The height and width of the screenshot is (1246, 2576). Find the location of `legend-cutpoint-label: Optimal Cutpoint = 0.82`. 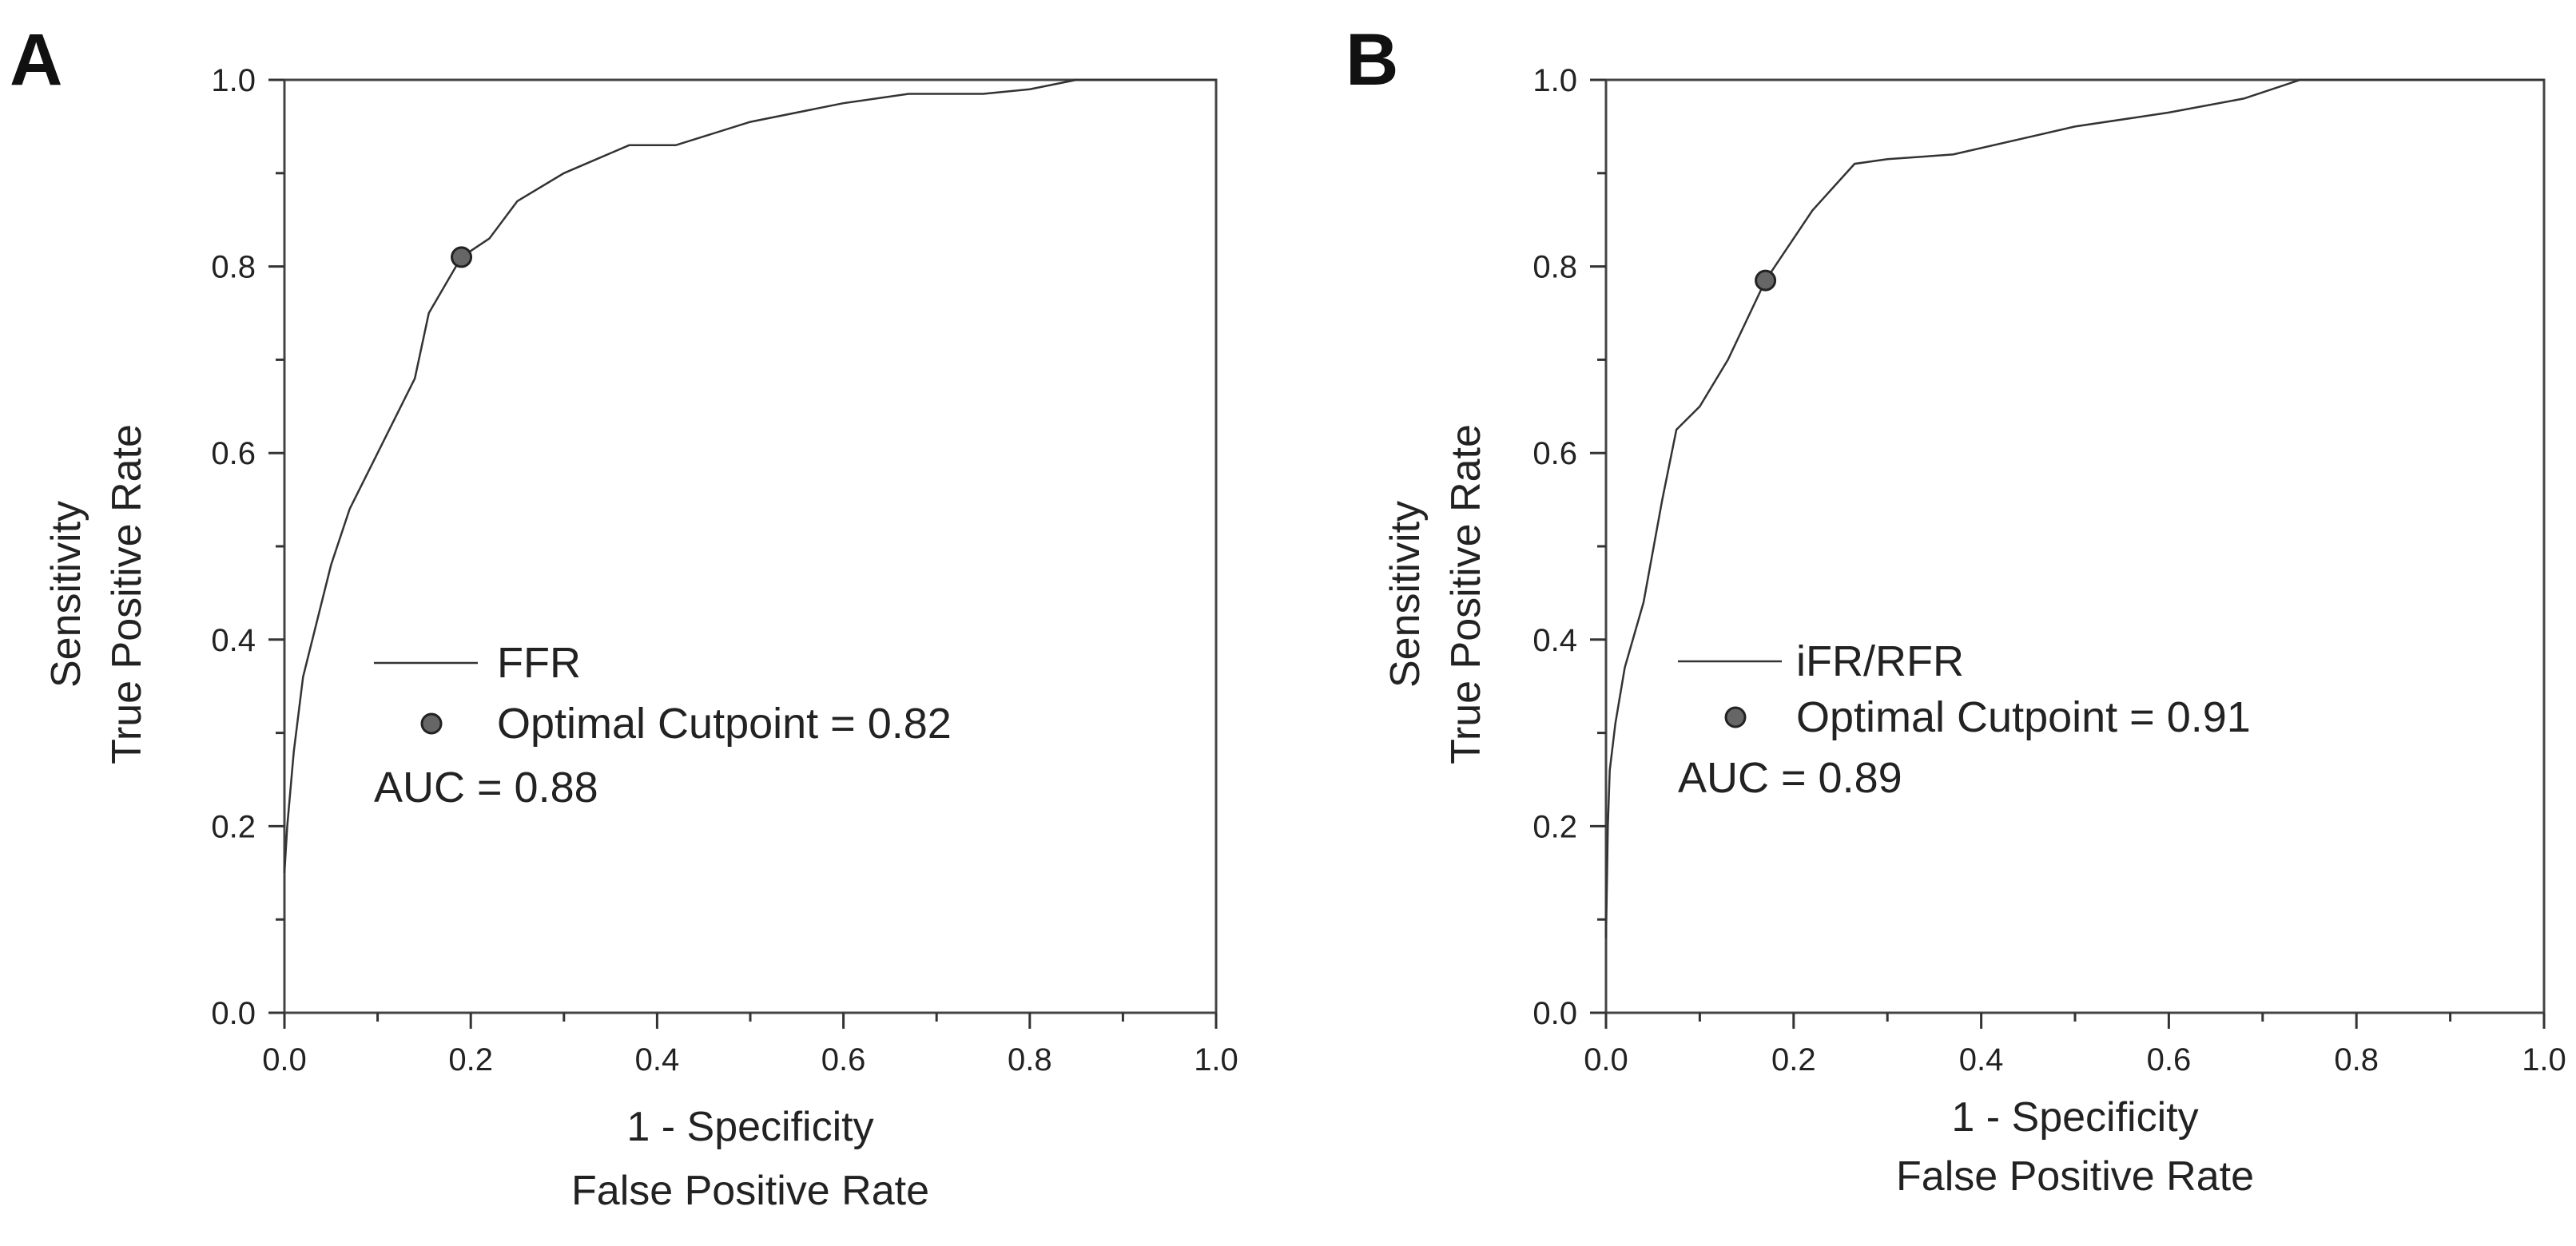

legend-cutpoint-label: Optimal Cutpoint = 0.82 is located at coordinates (724, 724).